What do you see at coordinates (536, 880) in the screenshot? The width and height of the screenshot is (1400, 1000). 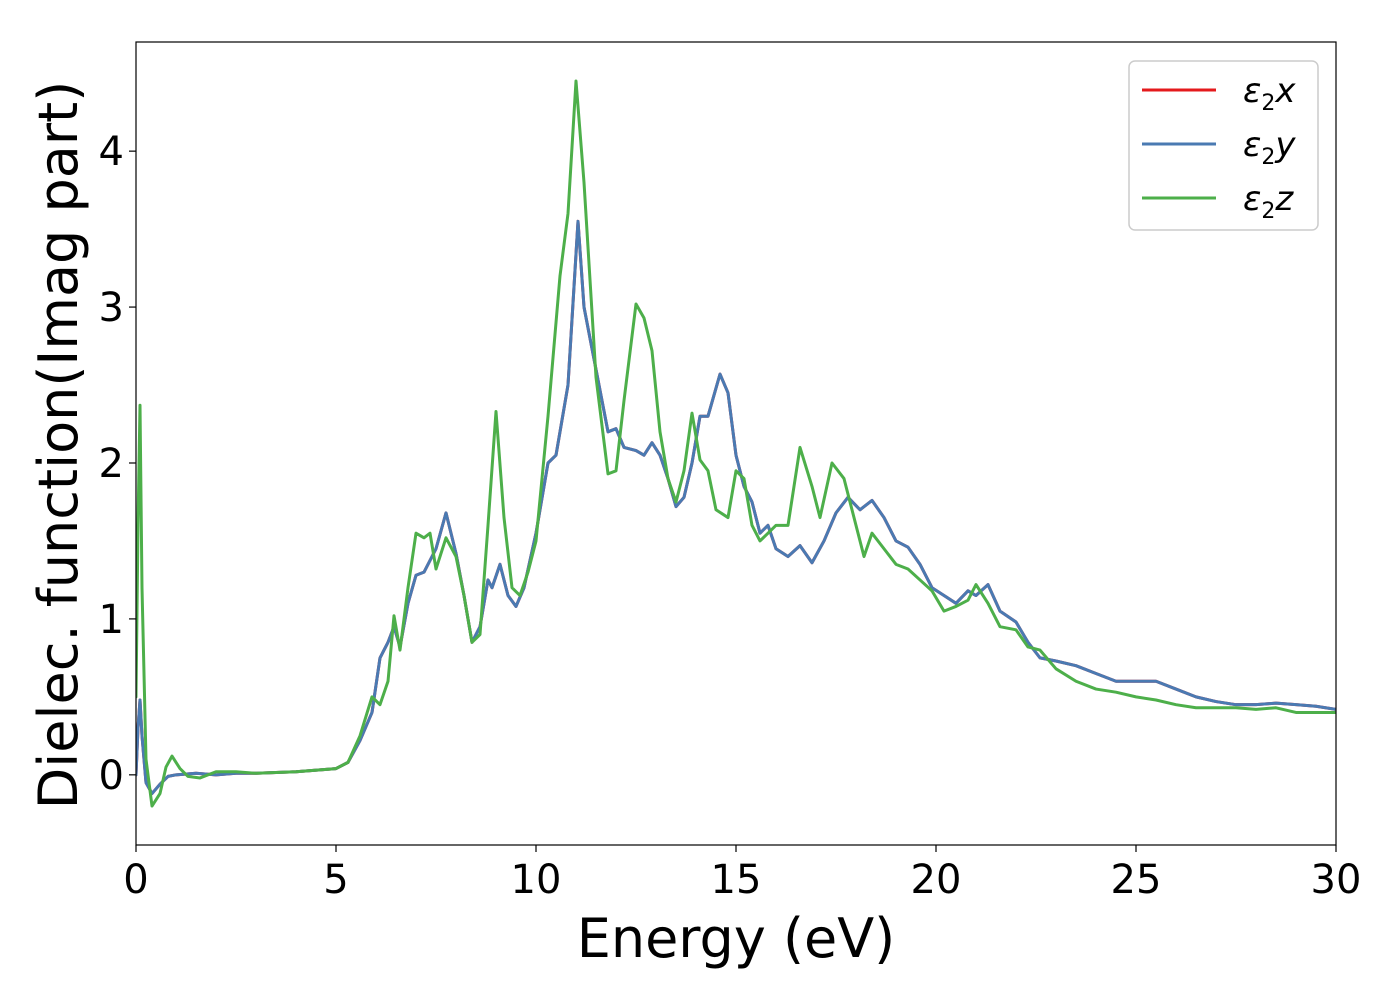 I see `x-tick-label: 10` at bounding box center [536, 880].